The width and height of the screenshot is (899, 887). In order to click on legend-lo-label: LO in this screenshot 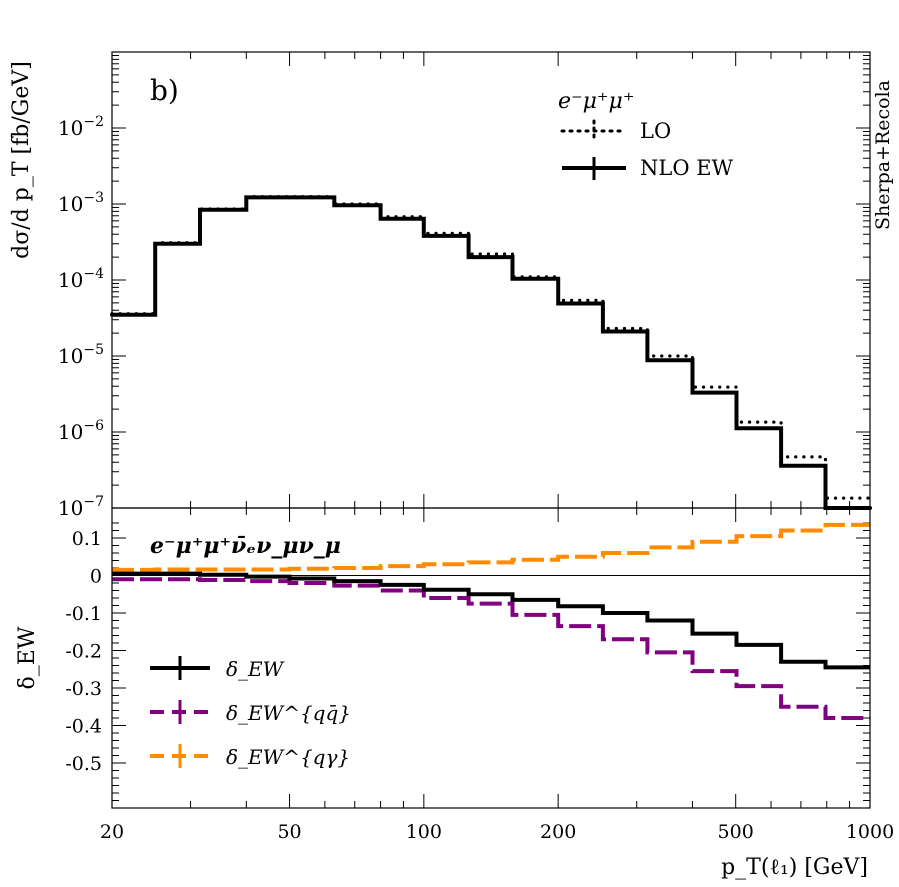, I will do `click(655, 131)`.